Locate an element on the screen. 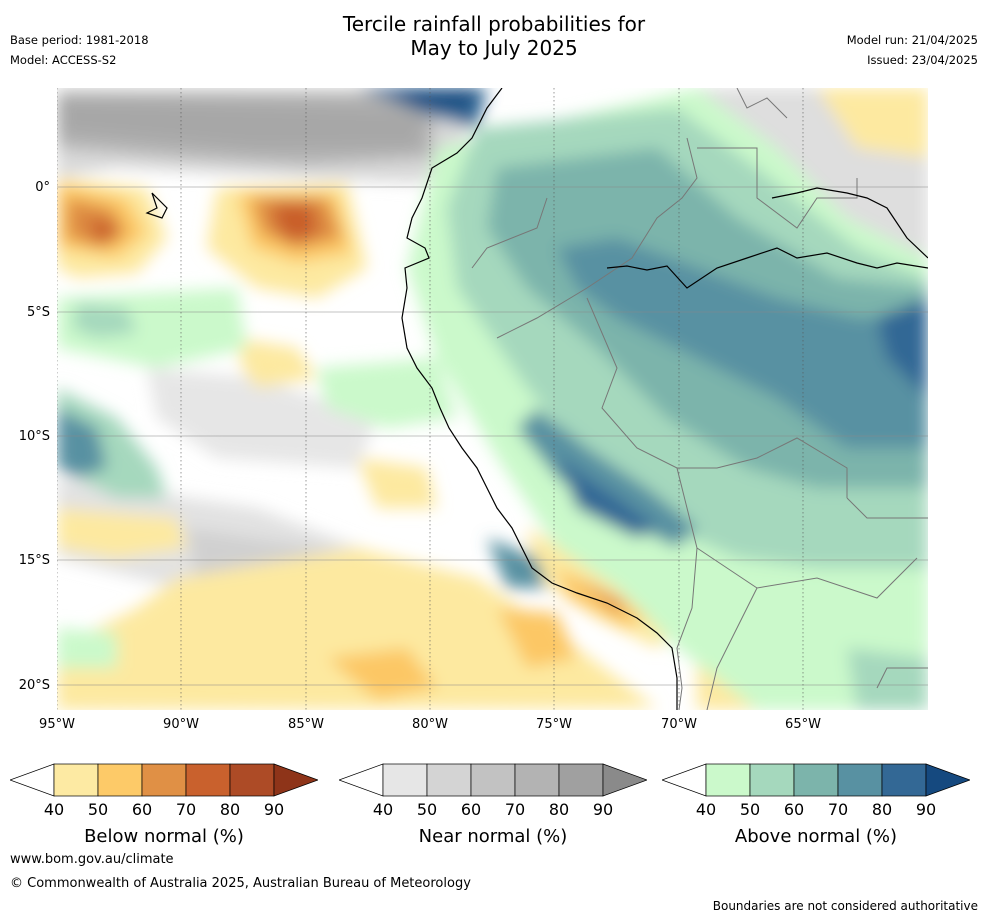 The height and width of the screenshot is (919, 988). lat-label-15s: 15°S is located at coordinates (34, 560).